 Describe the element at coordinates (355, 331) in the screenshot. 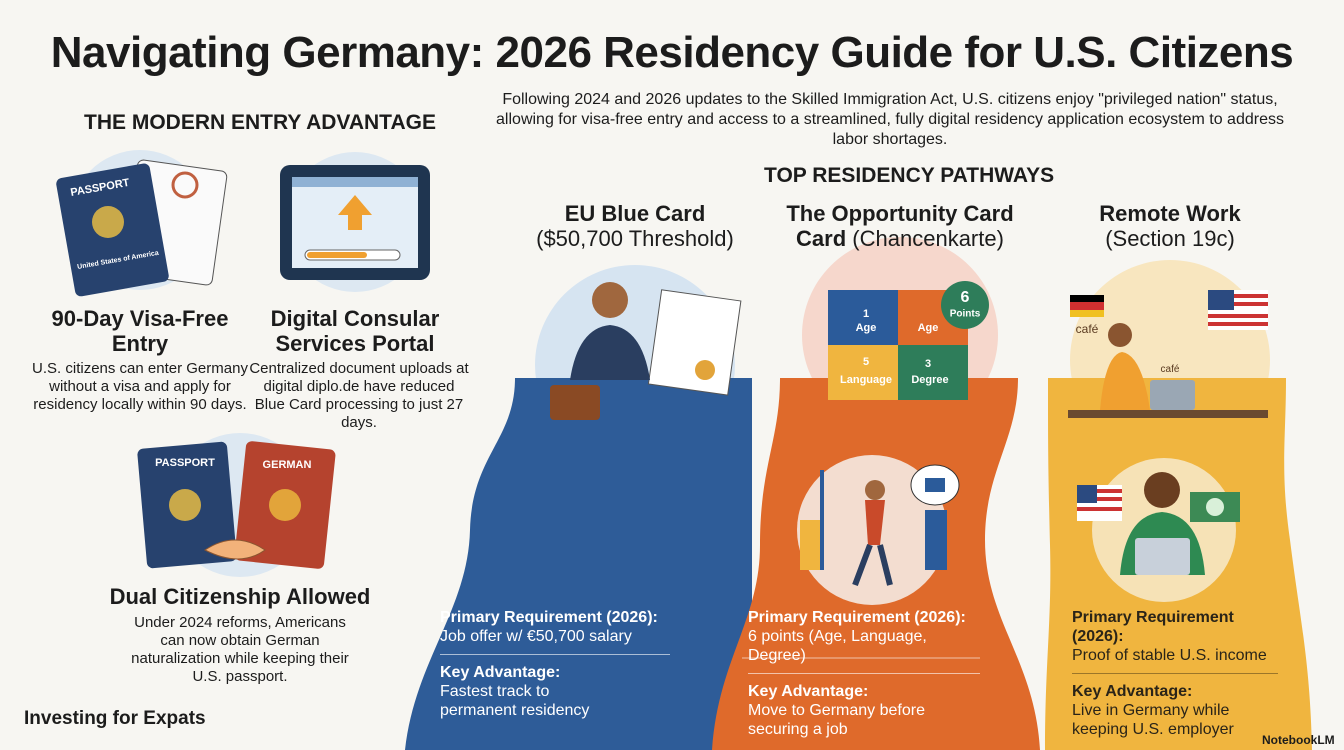

I see `feature-title: Digital Consular Services Portal` at that location.